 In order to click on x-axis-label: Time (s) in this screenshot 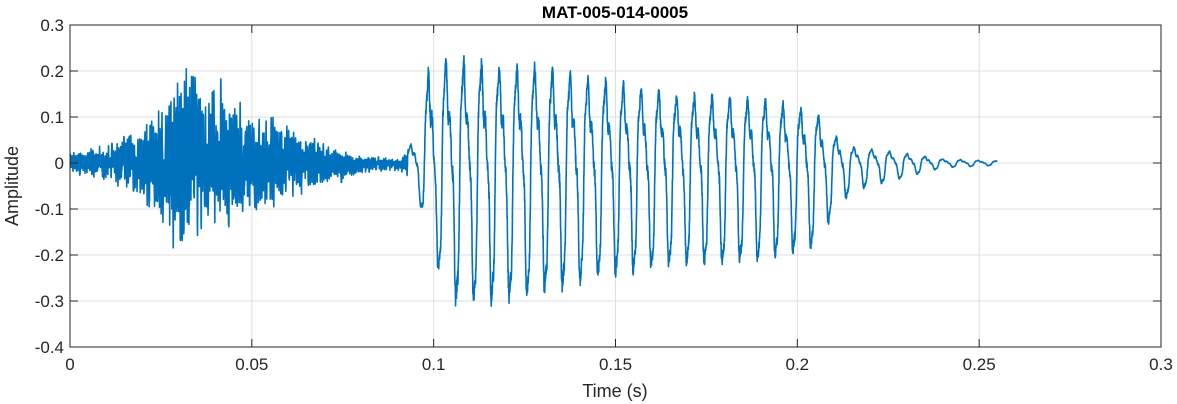, I will do `click(614, 391)`.